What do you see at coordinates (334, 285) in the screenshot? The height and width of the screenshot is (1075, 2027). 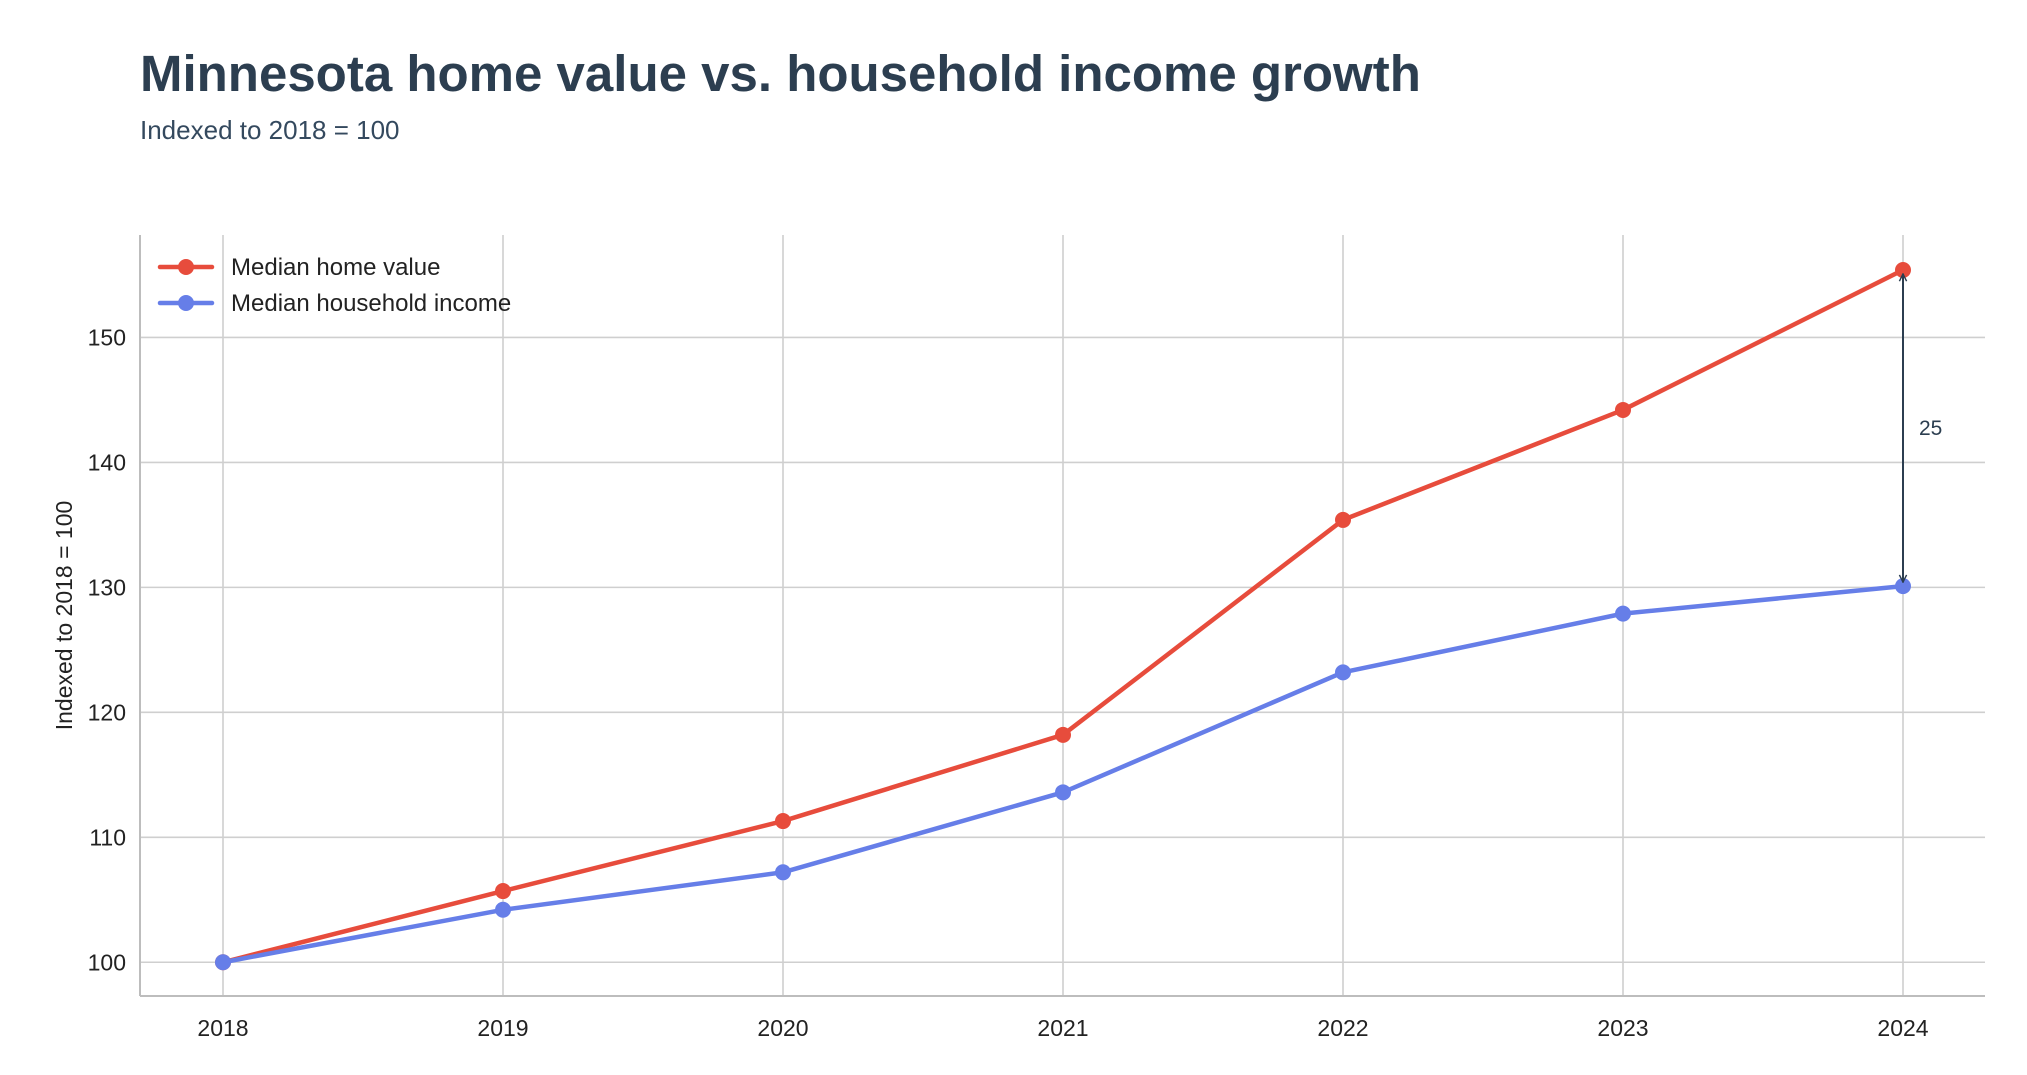 I see `legend: Median home value Median household income` at bounding box center [334, 285].